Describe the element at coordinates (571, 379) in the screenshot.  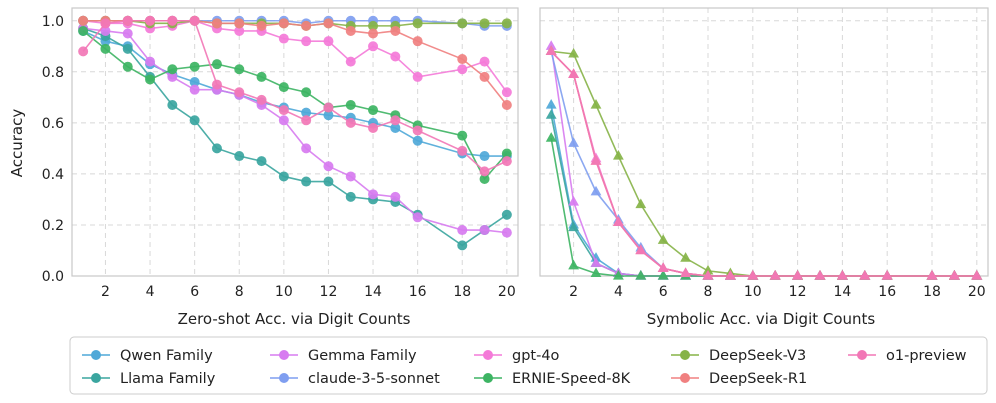
I see `legend-label: ERNIE-Speed-8K` at that location.